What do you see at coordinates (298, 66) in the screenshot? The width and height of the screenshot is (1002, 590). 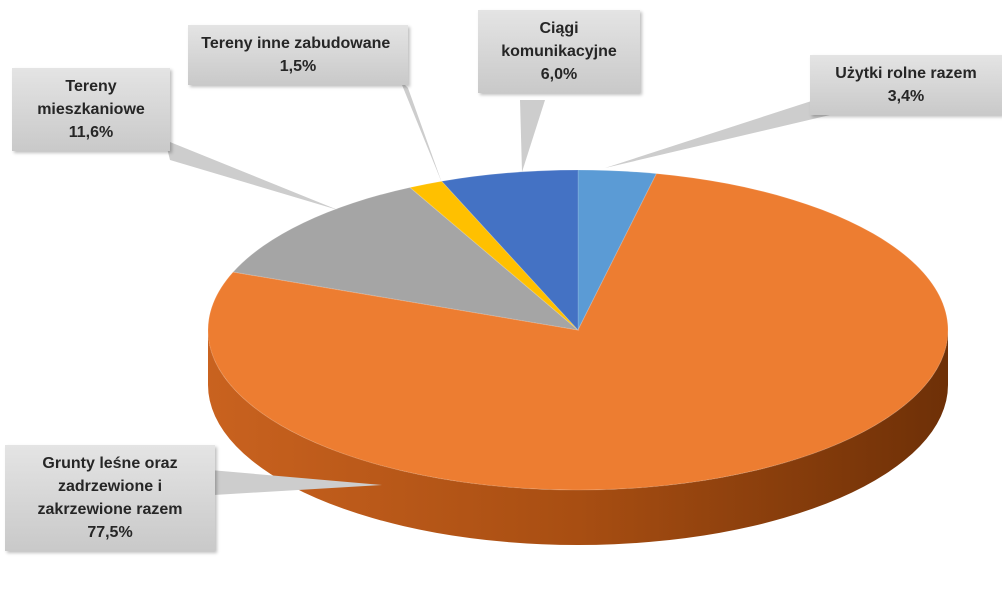 I see `value-label: 1,5%` at bounding box center [298, 66].